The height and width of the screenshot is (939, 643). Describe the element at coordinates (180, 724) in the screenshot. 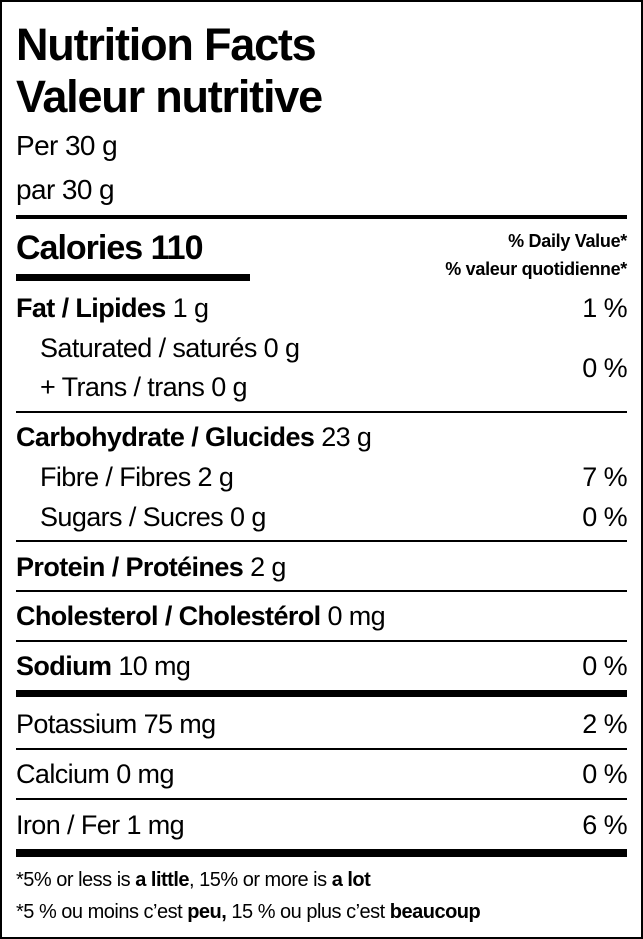

I see `potassium-amount: 75 mg` at that location.